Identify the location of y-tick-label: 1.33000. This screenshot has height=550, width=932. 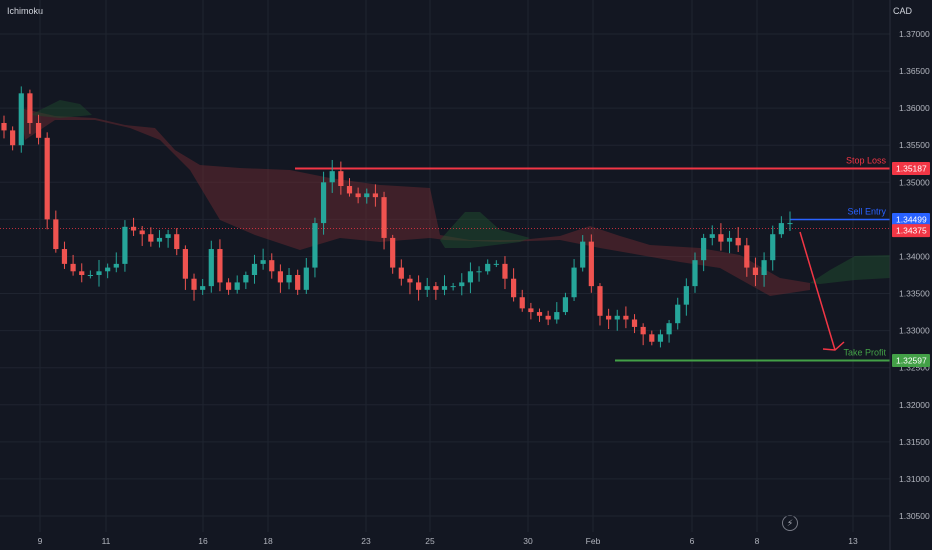
(914, 331).